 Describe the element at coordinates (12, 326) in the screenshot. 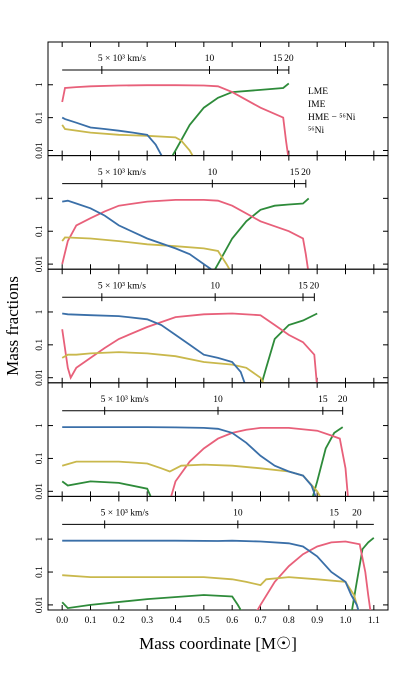

I see `y-axis-label: Mass fractions` at that location.